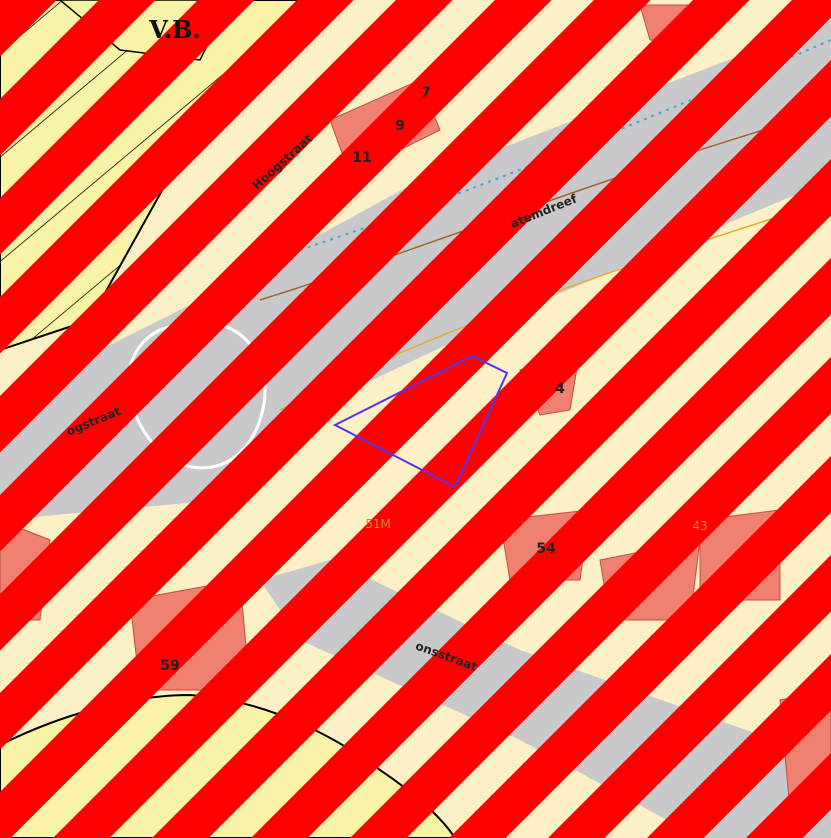 The image size is (831, 838). Describe the element at coordinates (361, 158) in the screenshot. I see `house-number: 11` at that location.